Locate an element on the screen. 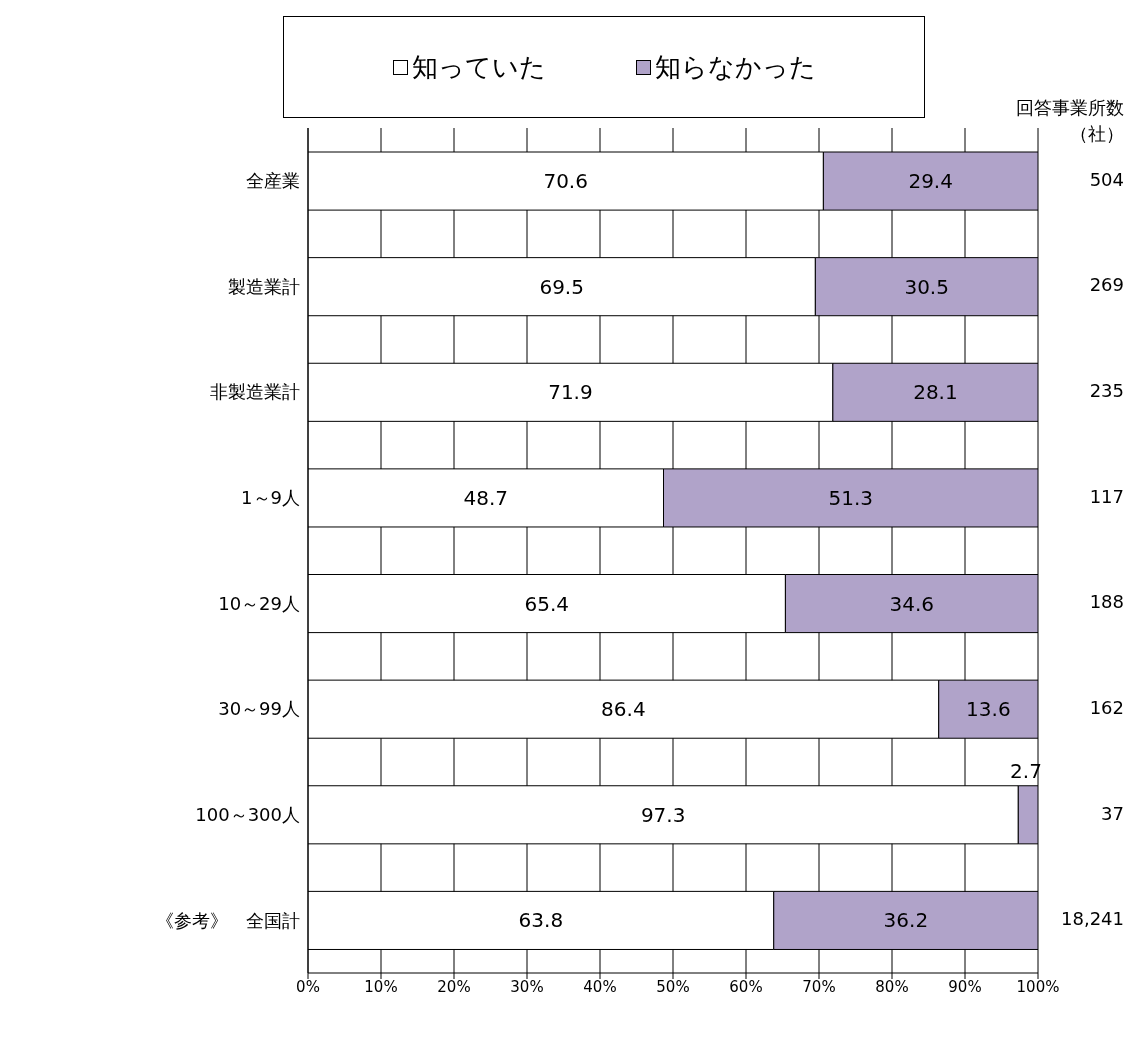  text: （社） is located at coordinates (1097, 134).